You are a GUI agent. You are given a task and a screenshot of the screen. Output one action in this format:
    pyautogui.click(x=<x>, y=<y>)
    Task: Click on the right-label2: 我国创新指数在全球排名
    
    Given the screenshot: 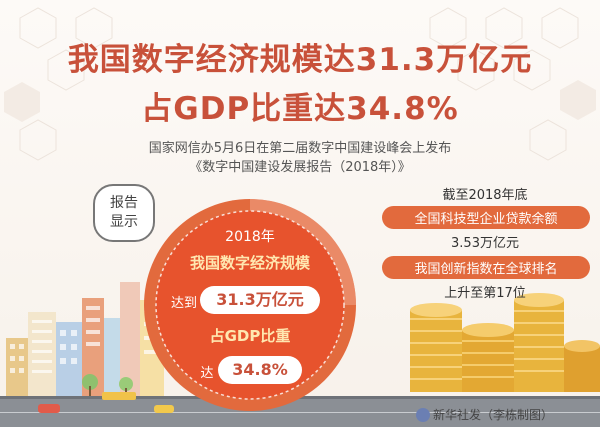 What is the action you would take?
    pyautogui.click(x=486, y=267)
    